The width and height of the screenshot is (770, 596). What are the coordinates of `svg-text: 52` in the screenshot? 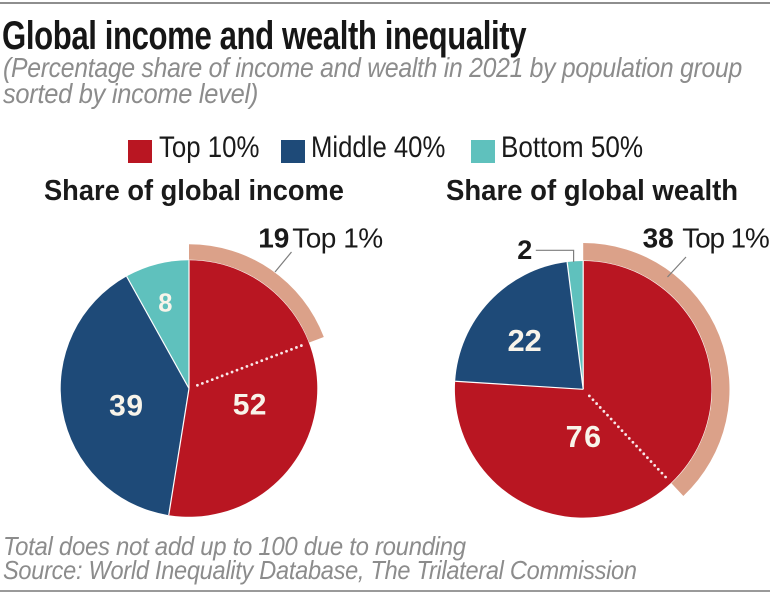 It's located at (250, 404).